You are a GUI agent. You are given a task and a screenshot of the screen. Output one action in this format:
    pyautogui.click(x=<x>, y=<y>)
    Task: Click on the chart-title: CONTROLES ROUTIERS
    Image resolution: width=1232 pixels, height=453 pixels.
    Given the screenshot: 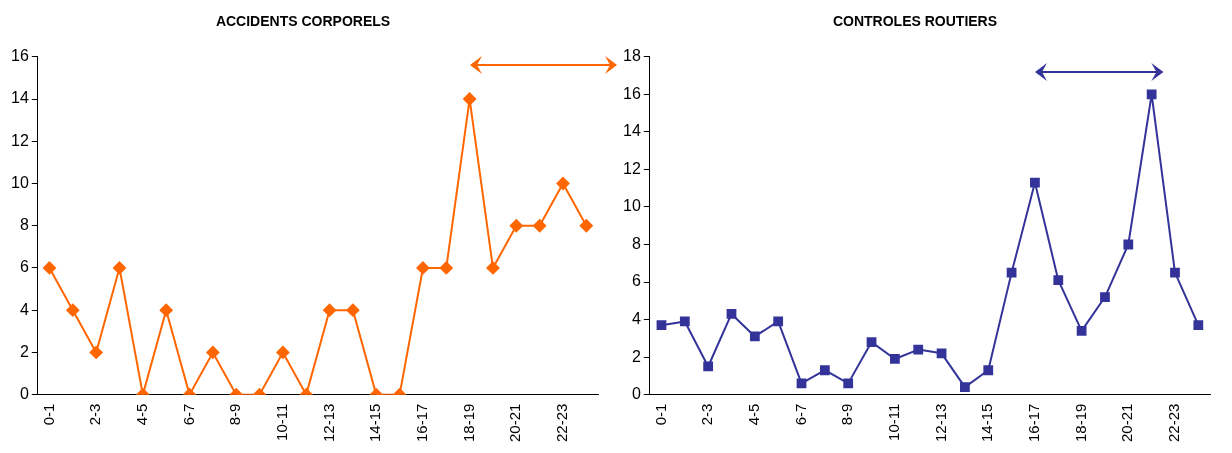 What is the action you would take?
    pyautogui.click(x=915, y=21)
    